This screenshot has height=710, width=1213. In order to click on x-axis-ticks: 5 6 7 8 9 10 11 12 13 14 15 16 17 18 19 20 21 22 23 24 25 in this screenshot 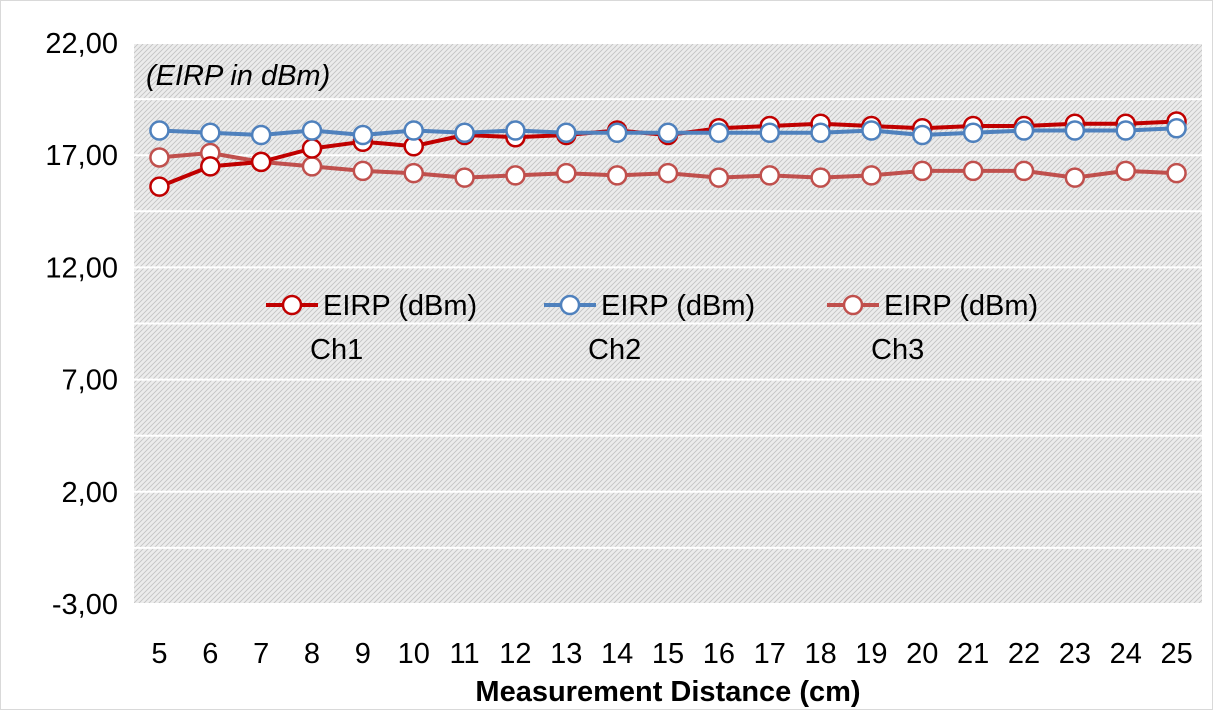, I will do `click(671, 654)`.